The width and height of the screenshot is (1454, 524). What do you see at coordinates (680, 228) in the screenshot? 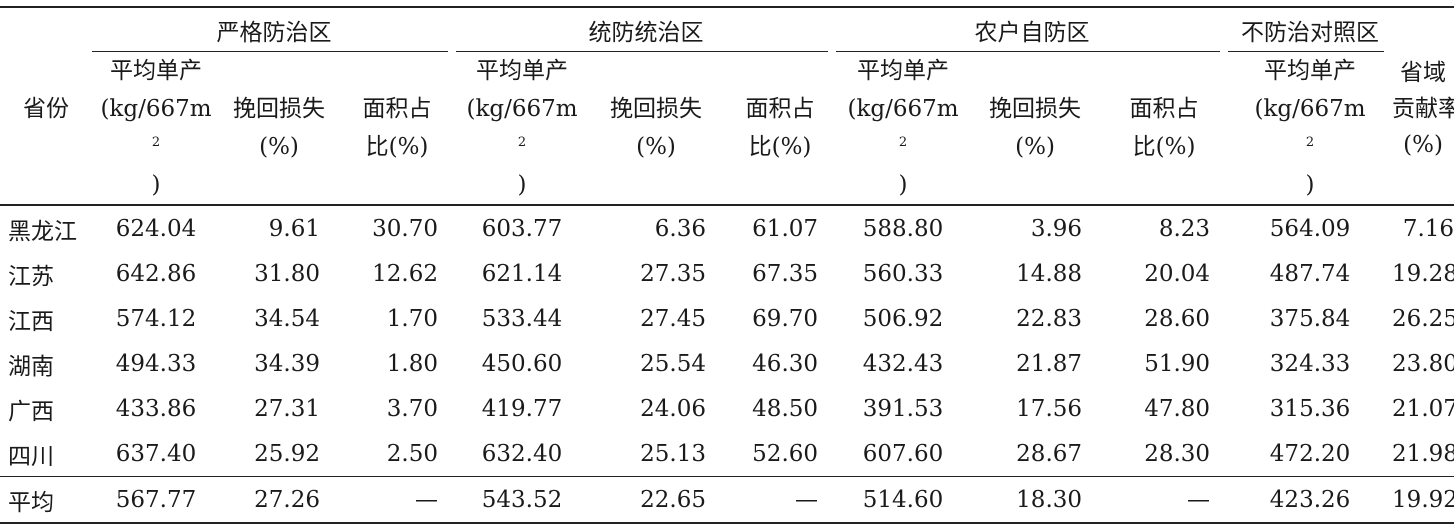
I see `unified-loss-cell: 6.36` at bounding box center [680, 228].